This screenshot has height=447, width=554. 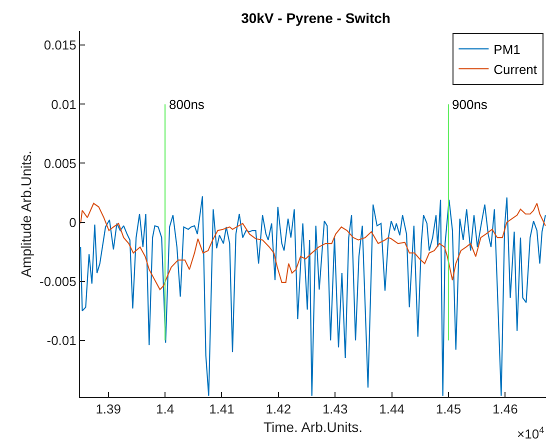 What do you see at coordinates (449, 409) in the screenshot?
I see `x-tick-label: 1.45` at bounding box center [449, 409].